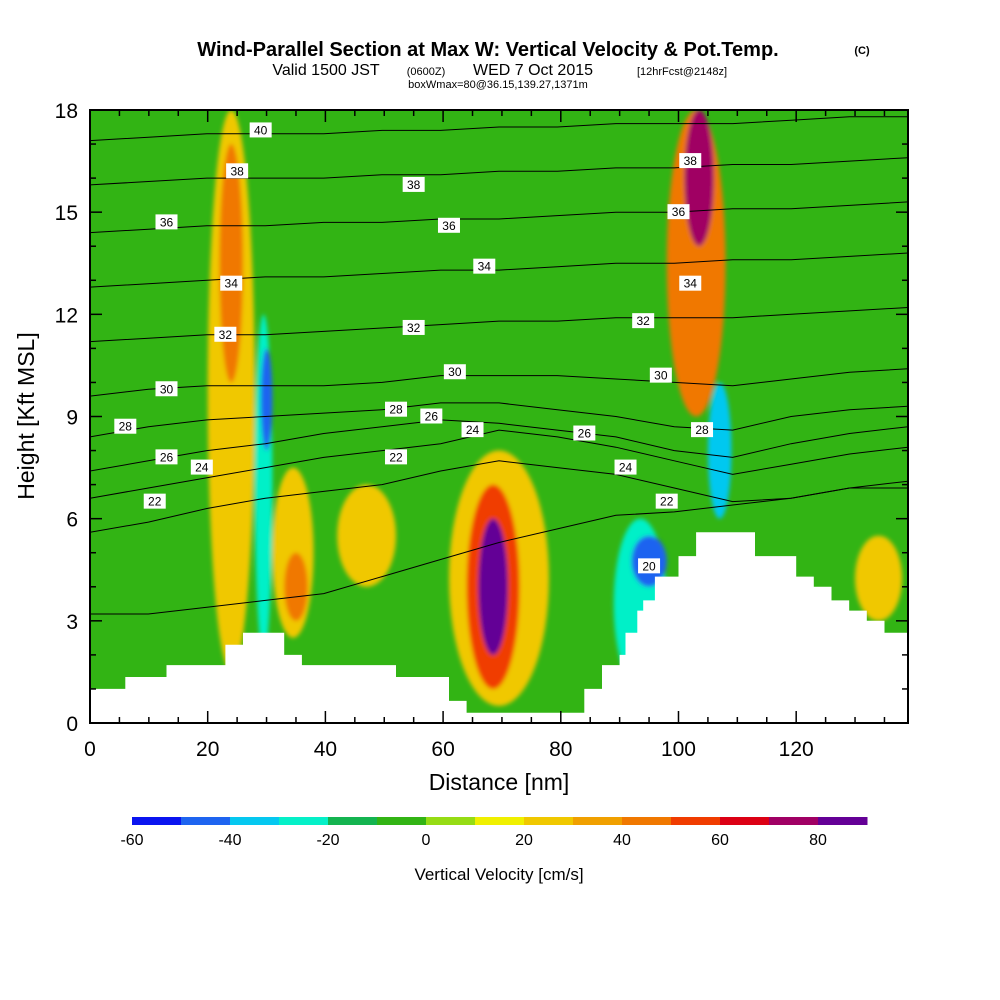 Image resolution: width=1000 pixels, height=1000 pixels. What do you see at coordinates (818, 840) in the screenshot?
I see `colorbar-tick-label: 80` at bounding box center [818, 840].